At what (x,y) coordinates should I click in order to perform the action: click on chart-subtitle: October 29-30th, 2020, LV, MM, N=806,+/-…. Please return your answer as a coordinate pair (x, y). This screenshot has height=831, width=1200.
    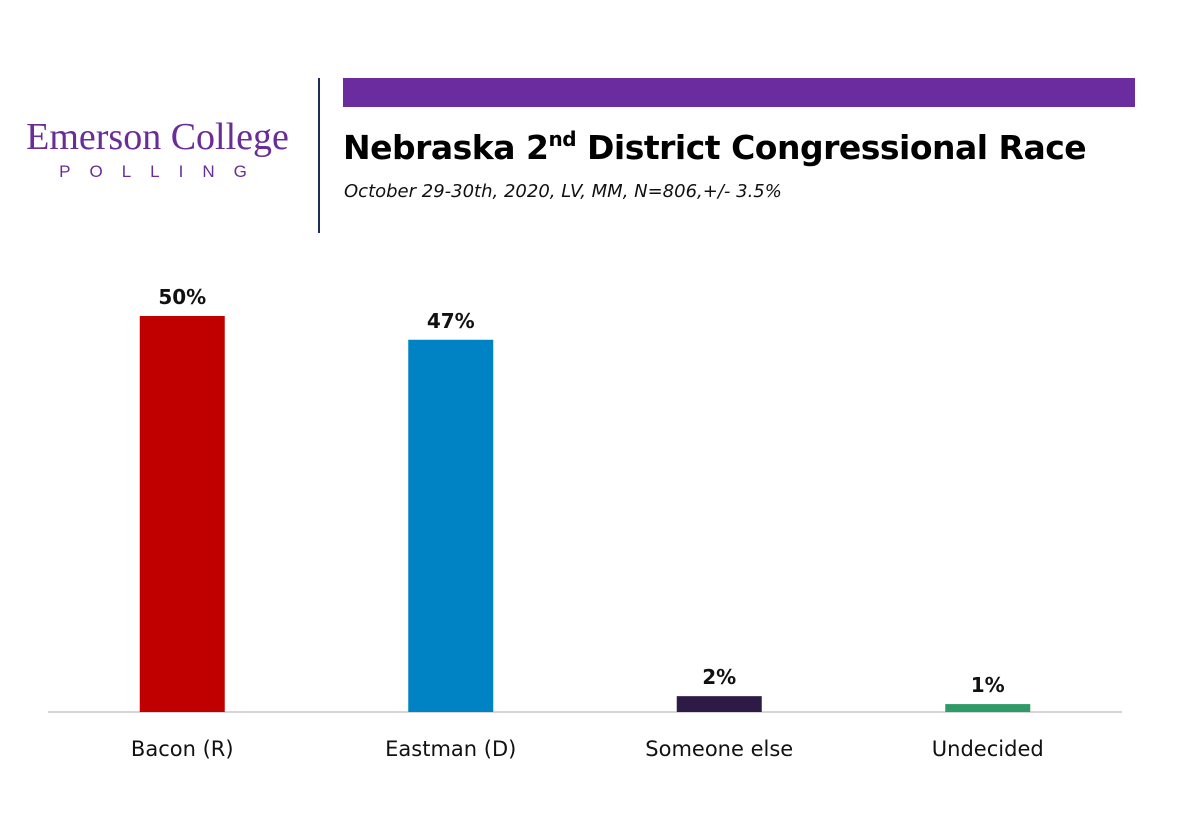
    Looking at the image, I should click on (563, 191).